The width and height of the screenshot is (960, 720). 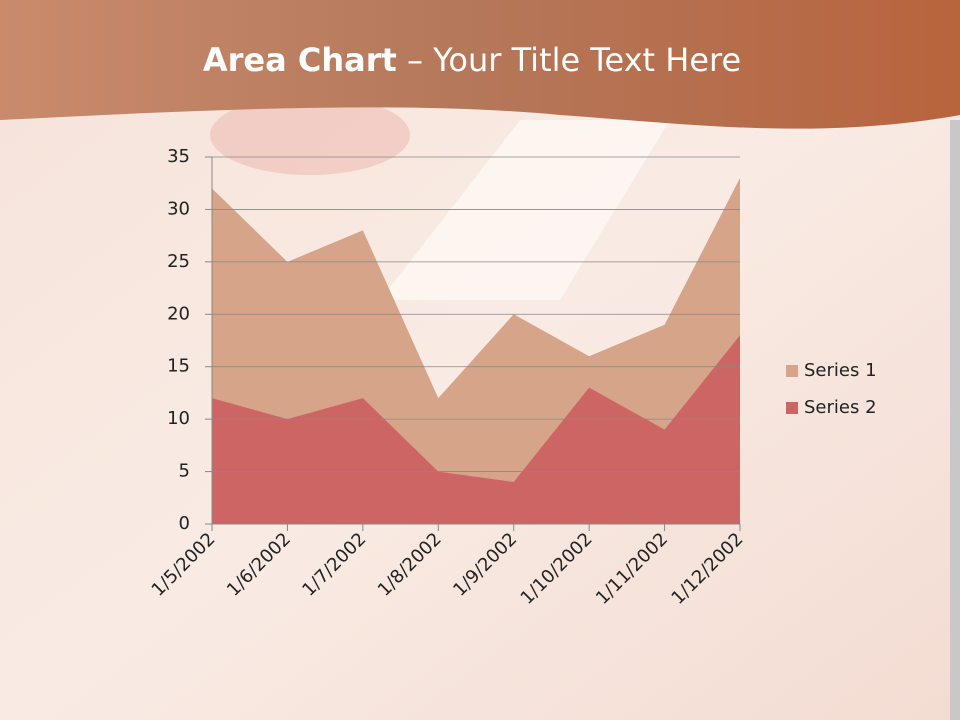 What do you see at coordinates (178, 261) in the screenshot?
I see `y-tick-label: 25` at bounding box center [178, 261].